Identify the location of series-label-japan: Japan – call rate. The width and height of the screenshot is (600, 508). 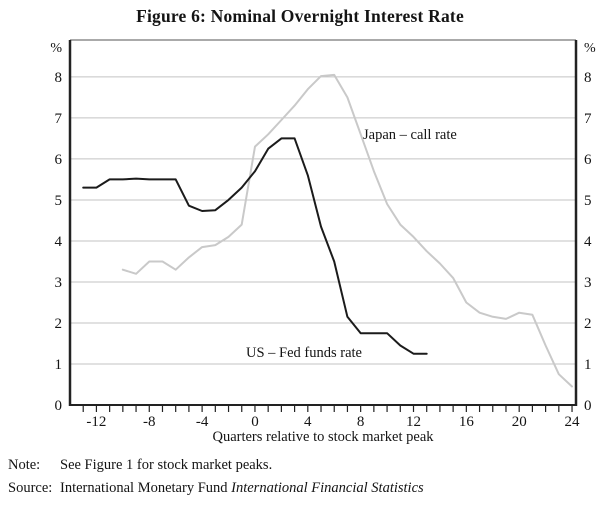
(410, 135).